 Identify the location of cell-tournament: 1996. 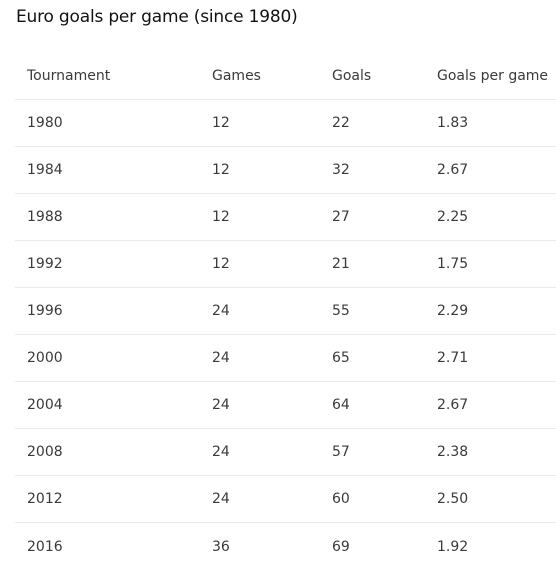
(45, 311).